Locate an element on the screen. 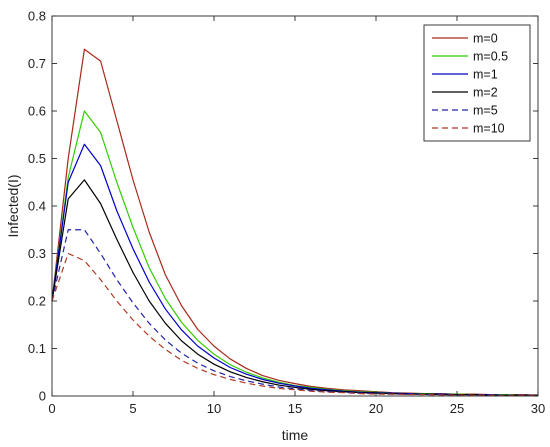 The width and height of the screenshot is (550, 447). x-tick-label: 30 is located at coordinates (538, 408).